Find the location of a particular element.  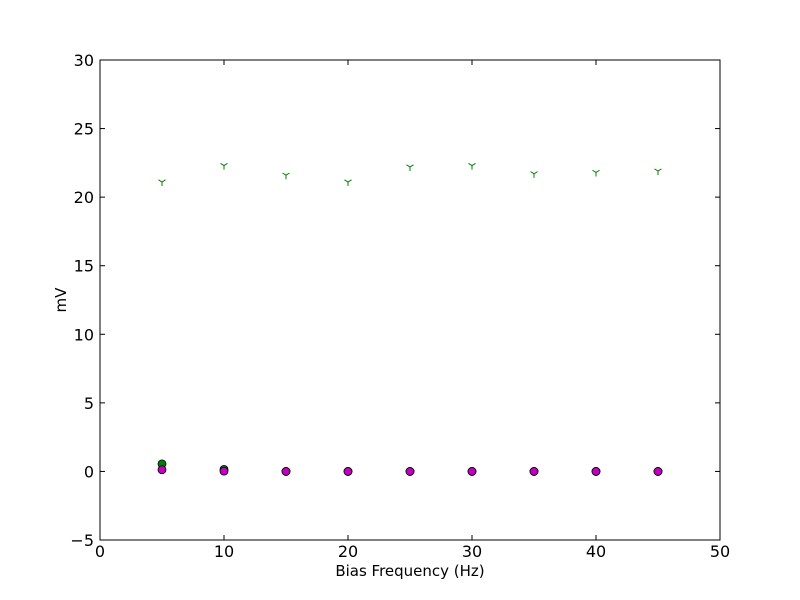

y-tick-label: −5 is located at coordinates (82, 540).